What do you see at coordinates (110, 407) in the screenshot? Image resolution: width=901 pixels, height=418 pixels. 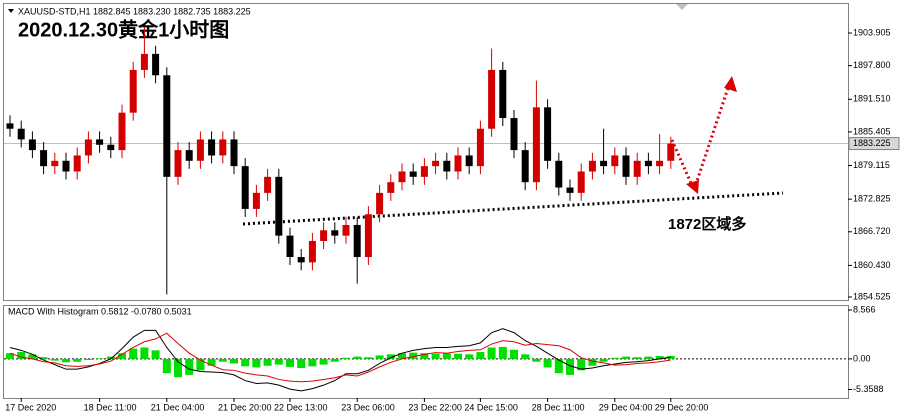 I see `x-tick-label: 18 Dec 11:00` at bounding box center [110, 407].